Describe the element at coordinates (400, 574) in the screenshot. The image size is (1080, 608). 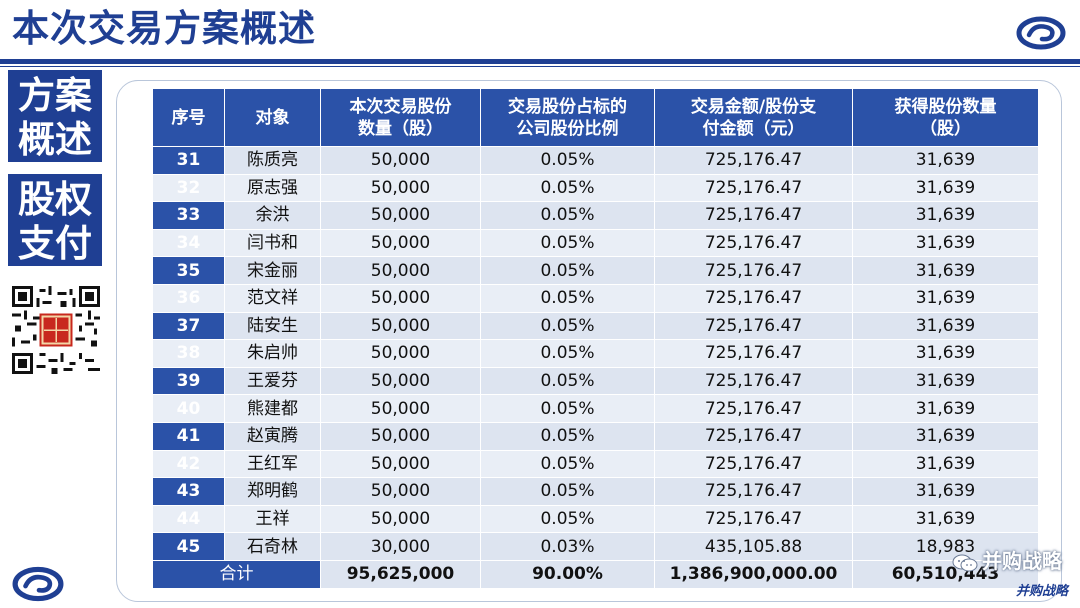
I see `total-shares: 95,625,000` at that location.